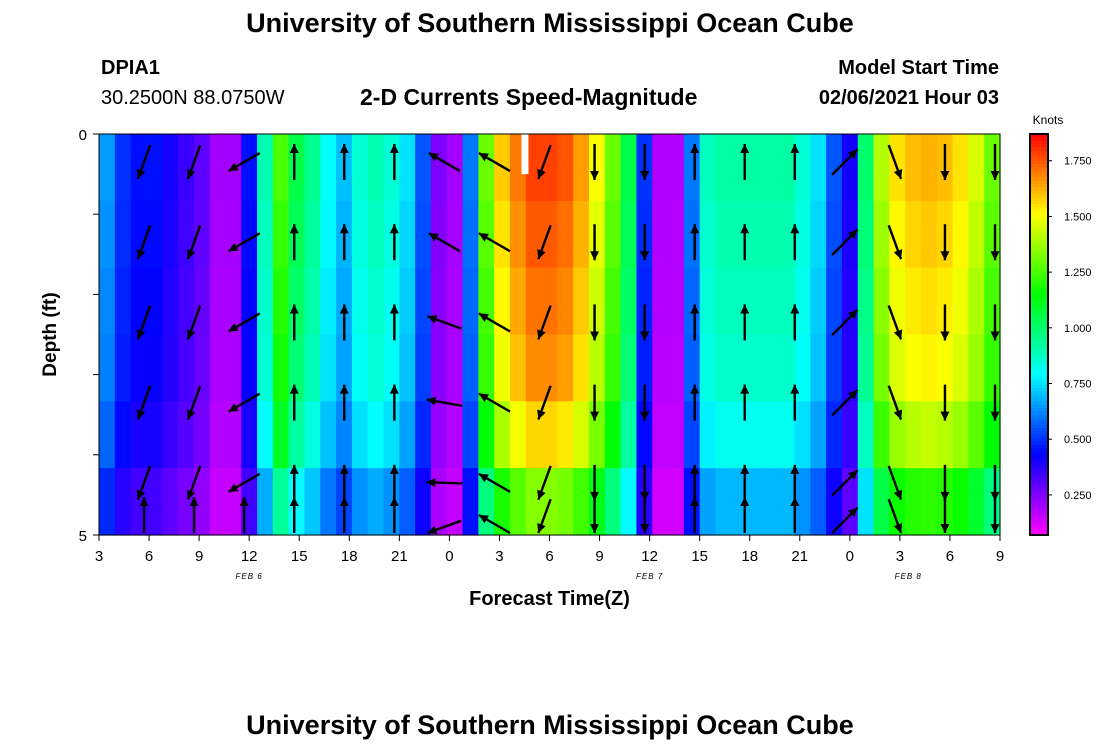 This screenshot has height=750, width=1100. Describe the element at coordinates (1078, 273) in the screenshot. I see `colorbar-tick-label: 1.250` at that location.